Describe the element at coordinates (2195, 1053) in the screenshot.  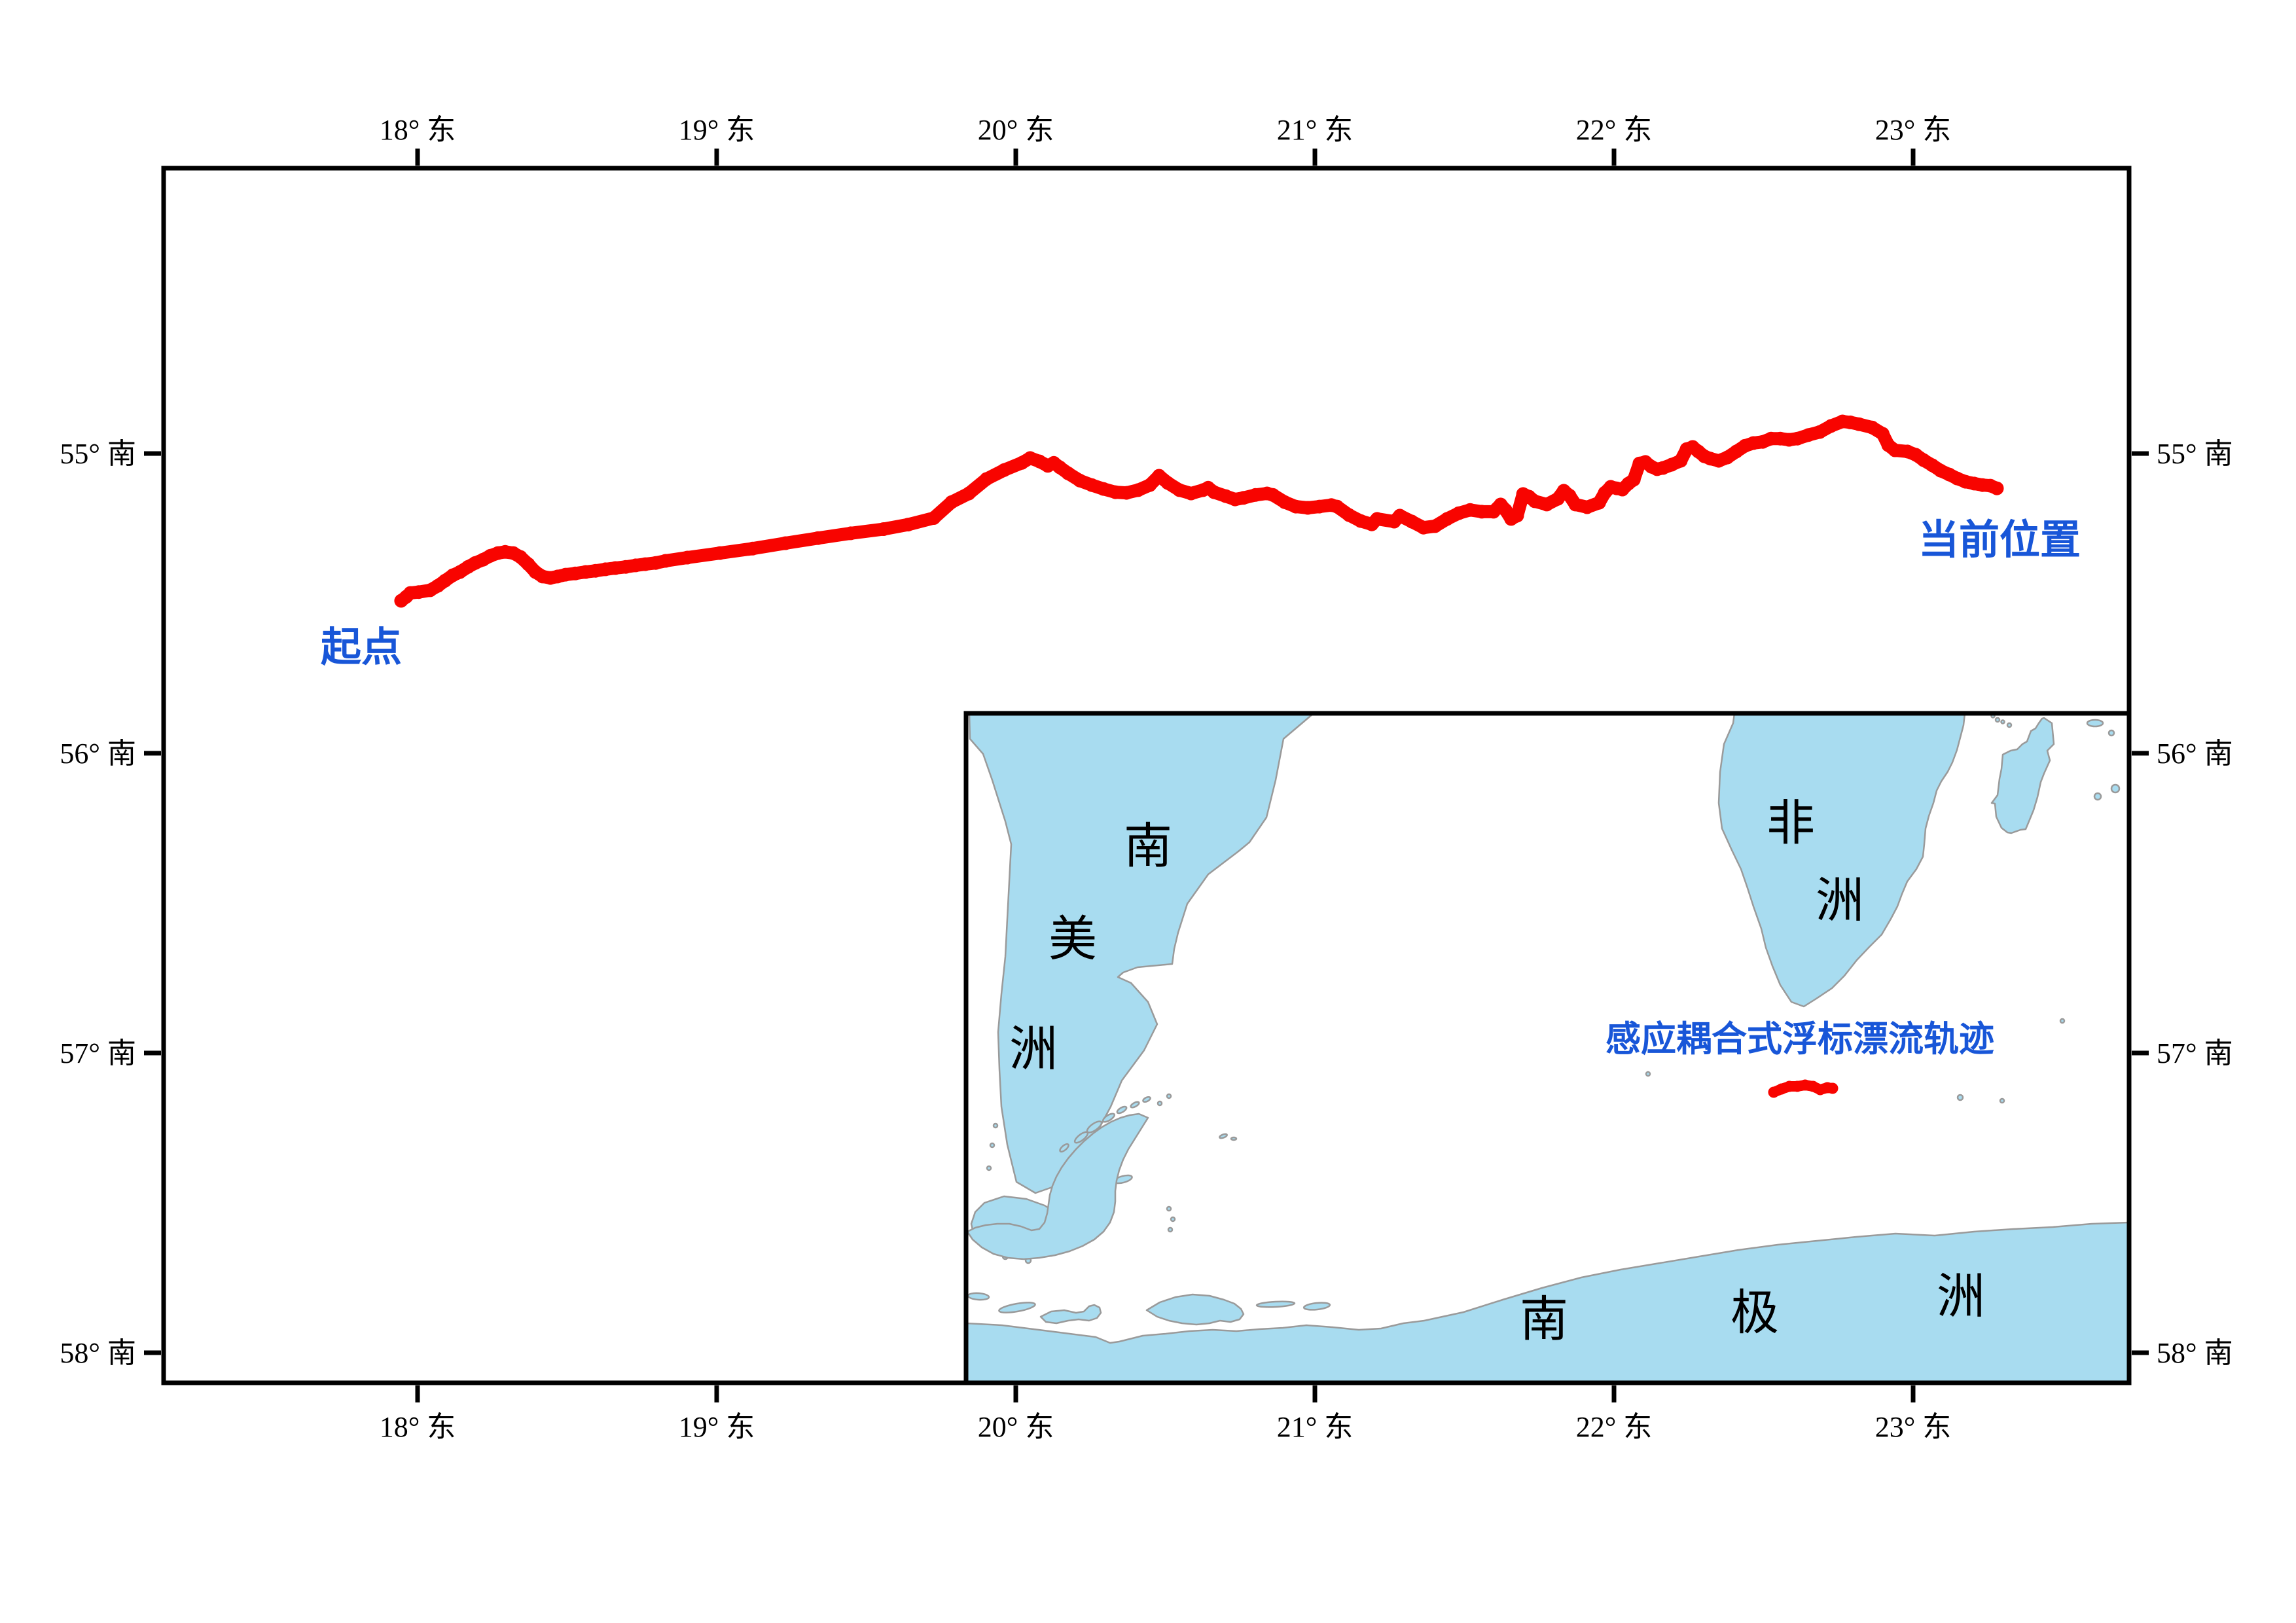
I see `y-tick-label-right: 57° 南` at that location.